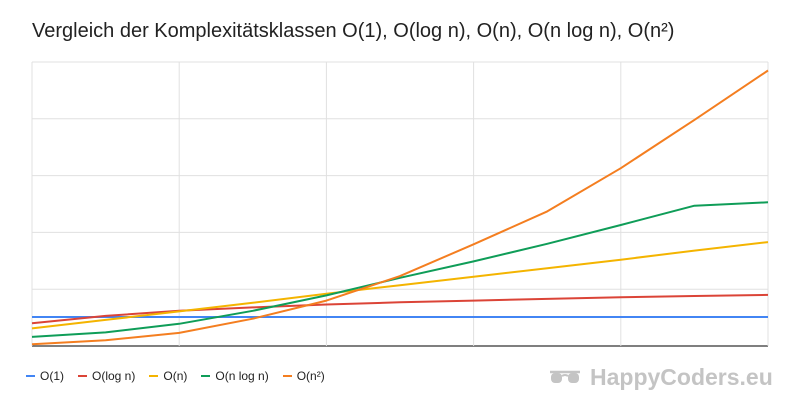  I want to click on glasses-icon, so click(565, 376).